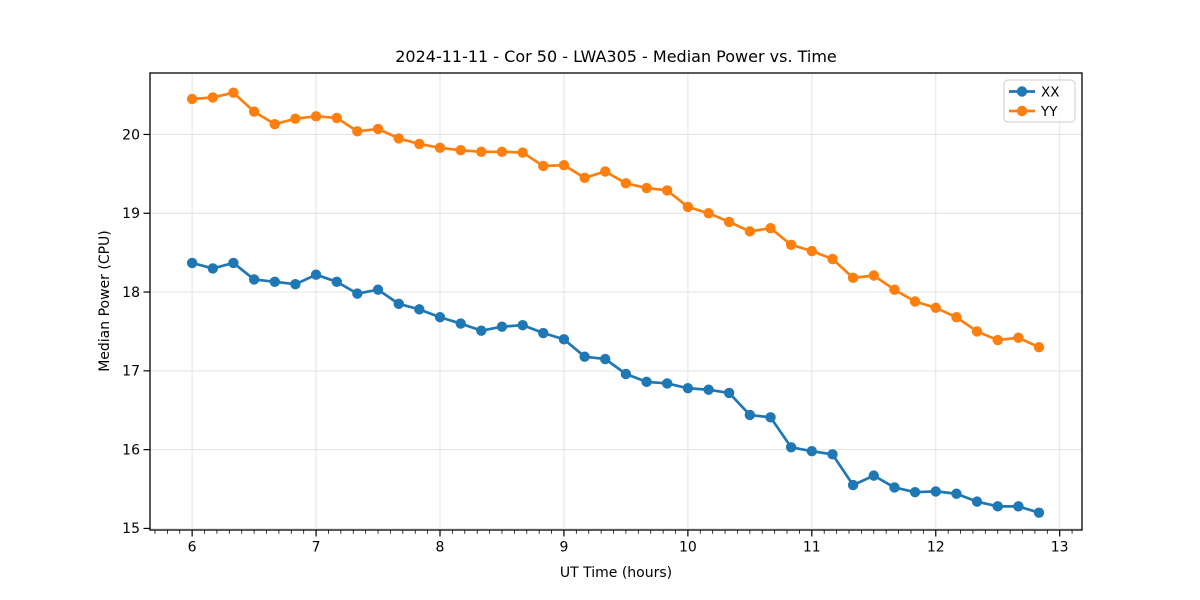 Image resolution: width=1200 pixels, height=600 pixels. I want to click on legend: XX YY, so click(1039, 101).